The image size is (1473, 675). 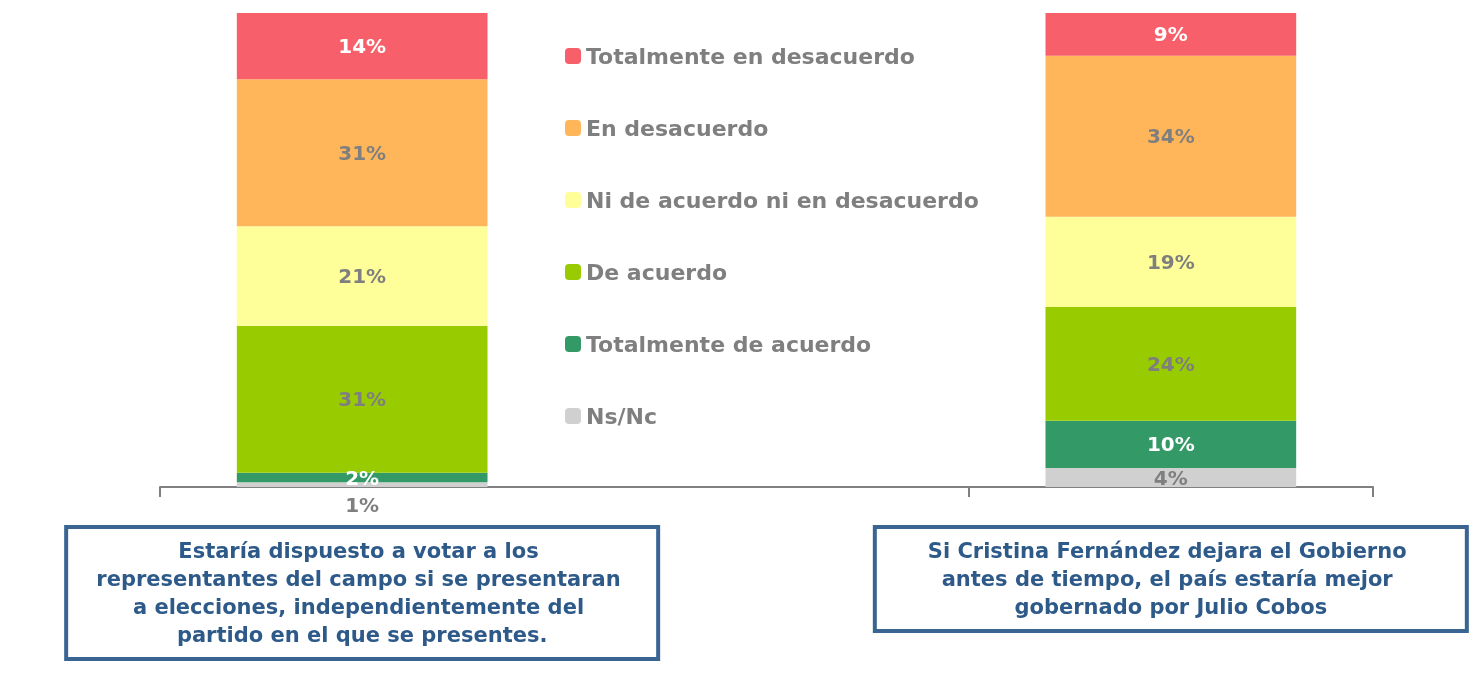 I want to click on legend-label: Ns/Nc, so click(x=621, y=416).